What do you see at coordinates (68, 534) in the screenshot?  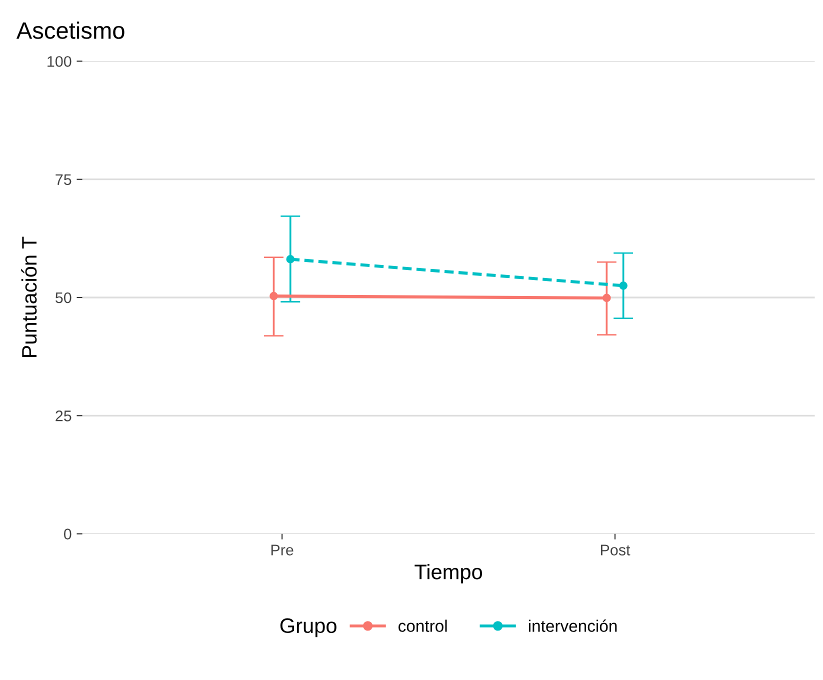 I see `y-tick-label: 0` at bounding box center [68, 534].